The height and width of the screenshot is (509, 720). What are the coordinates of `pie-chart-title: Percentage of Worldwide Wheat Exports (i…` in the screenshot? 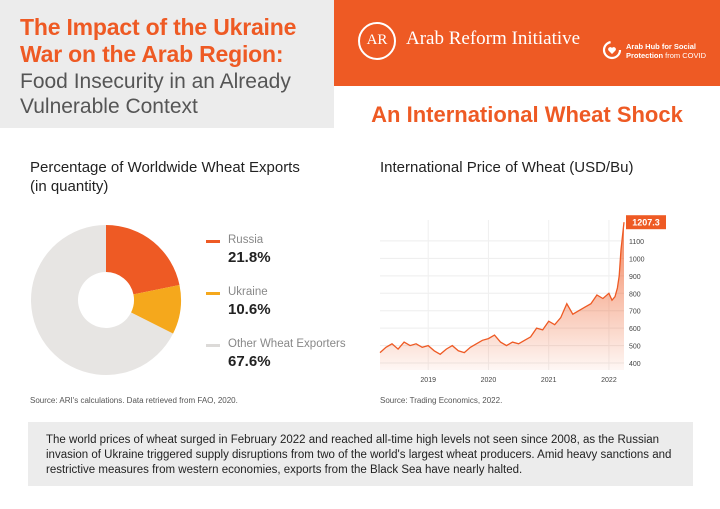 It's located at (165, 177).